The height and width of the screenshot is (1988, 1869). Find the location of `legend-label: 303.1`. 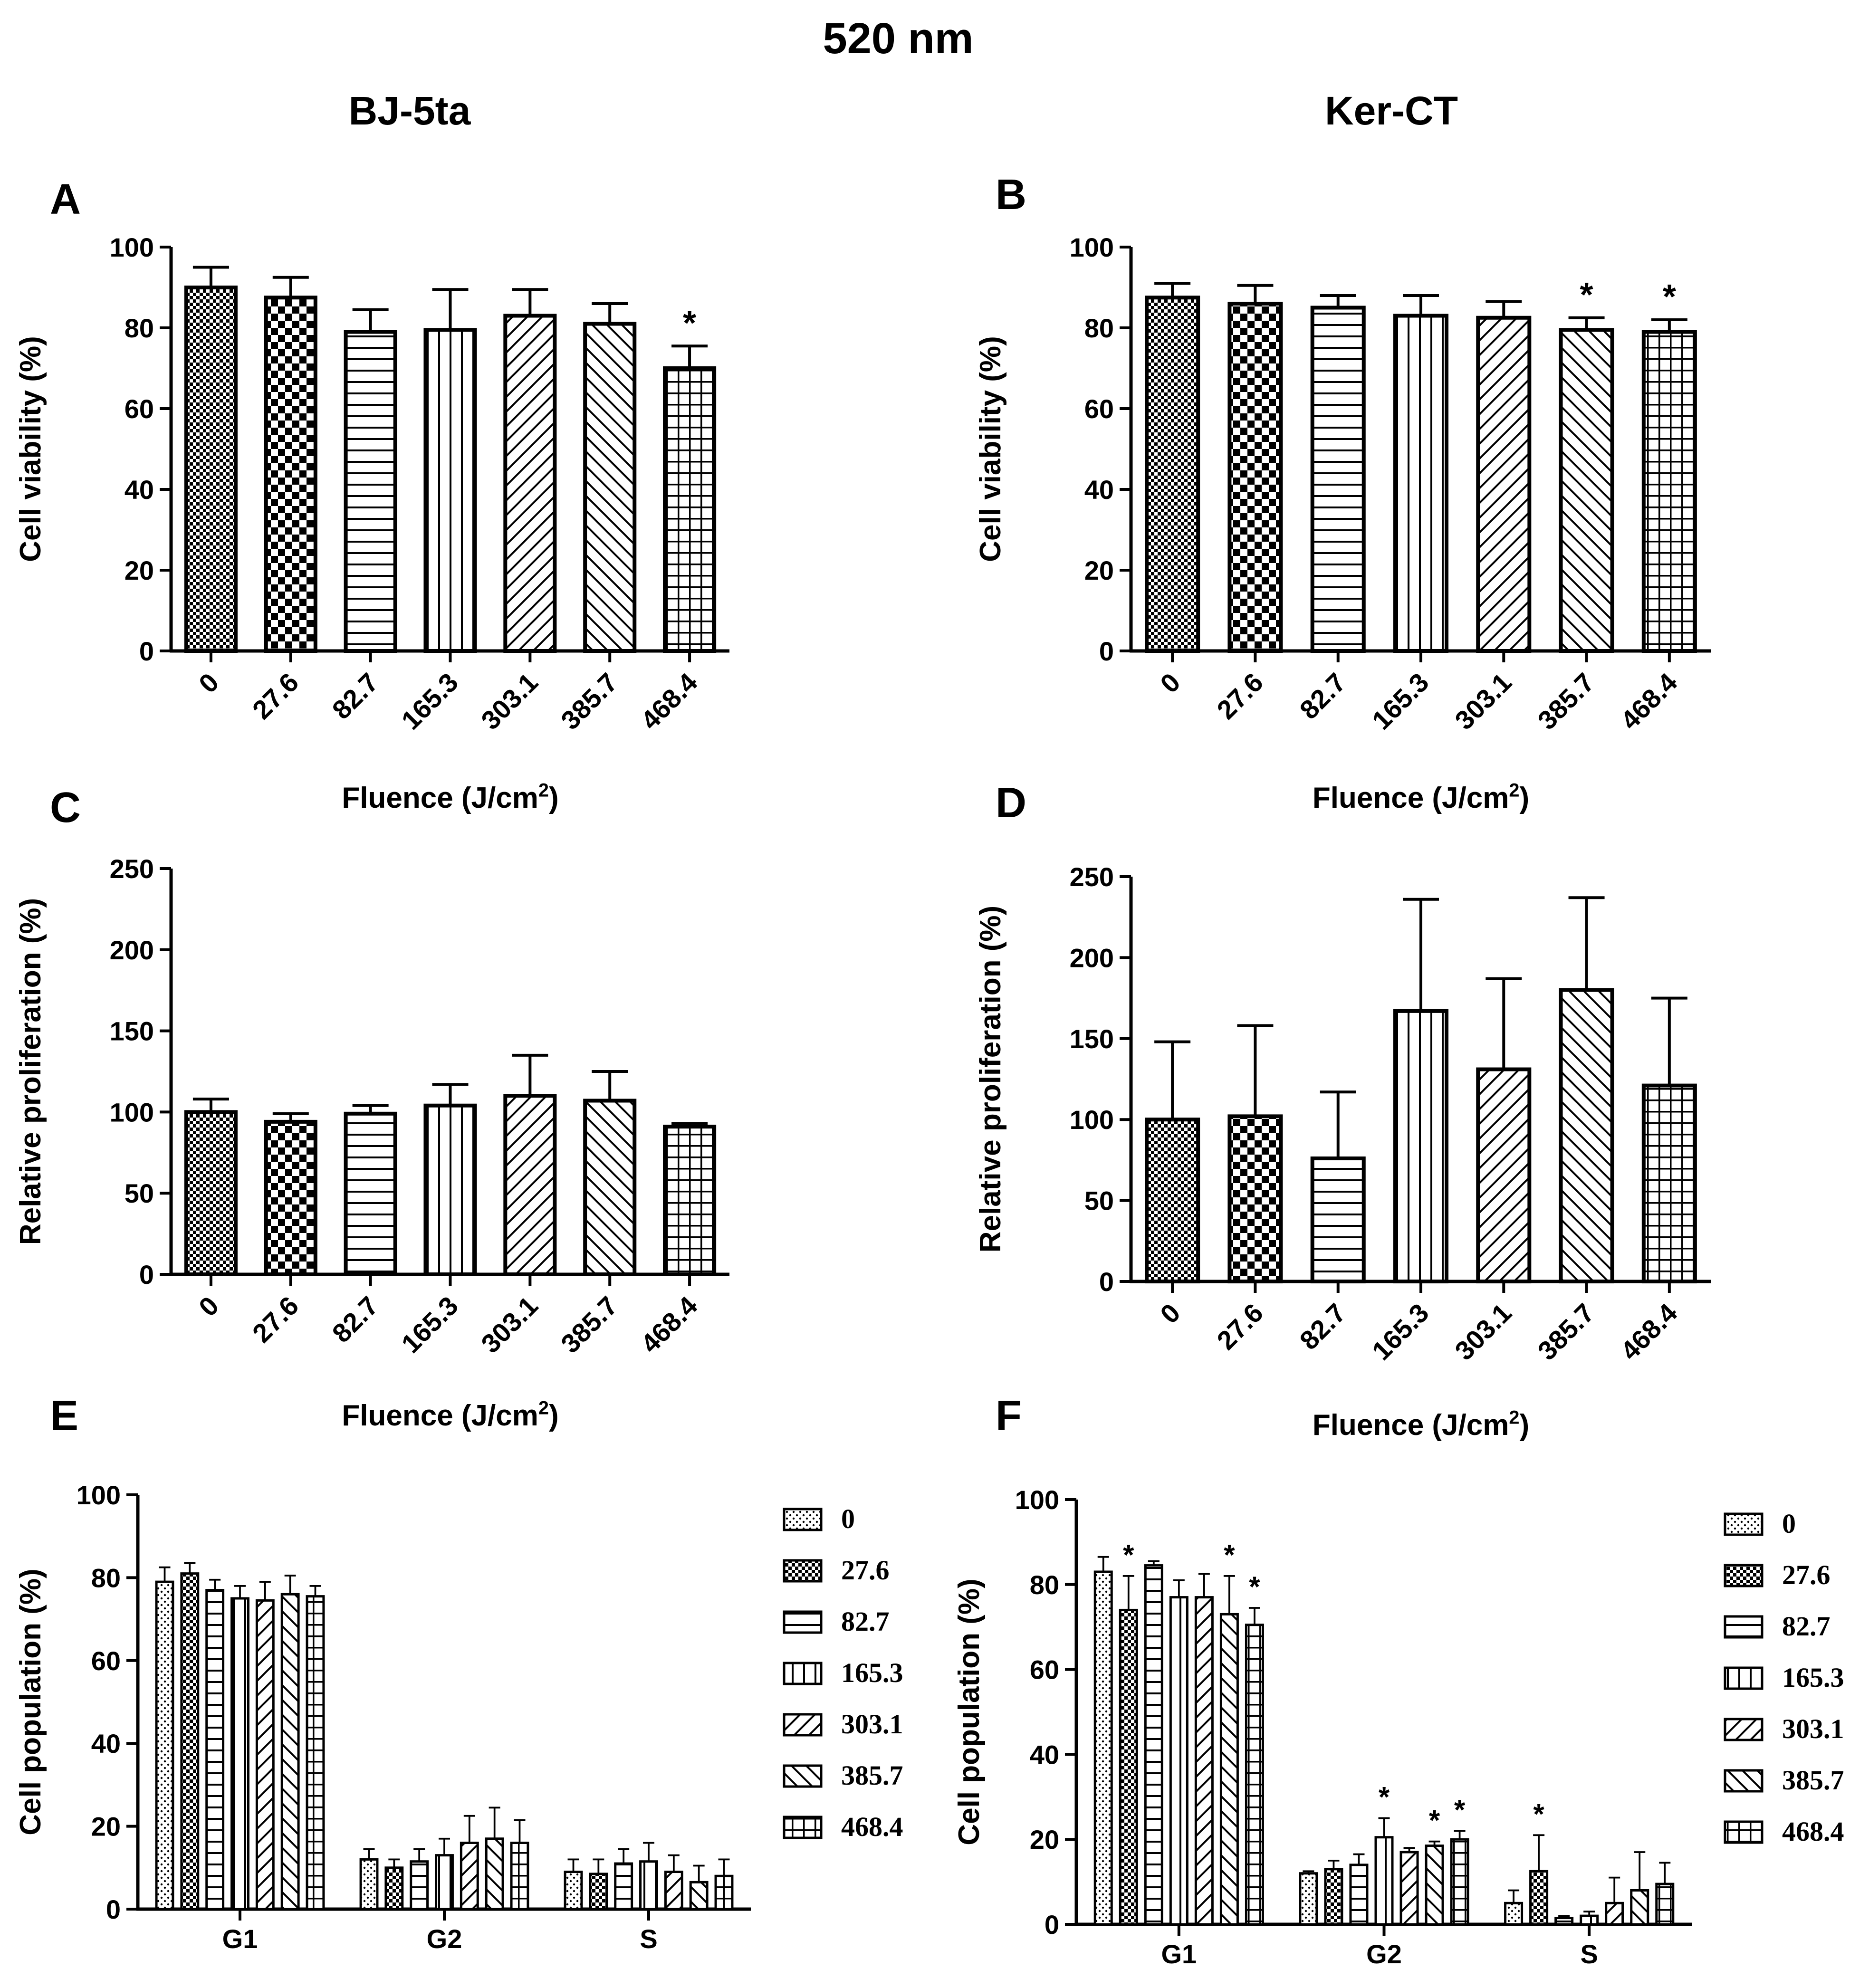

legend-label: 303.1 is located at coordinates (872, 1724).